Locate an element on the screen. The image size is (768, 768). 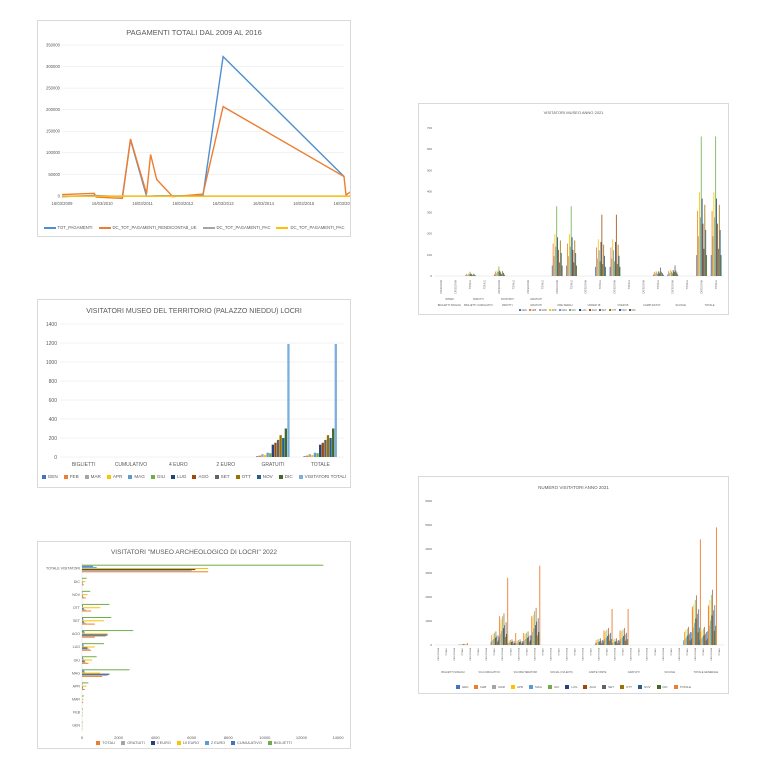
chart-pagamenti-legend-item: TOT_PAGAMENTI is located at coordinates (68, 227).